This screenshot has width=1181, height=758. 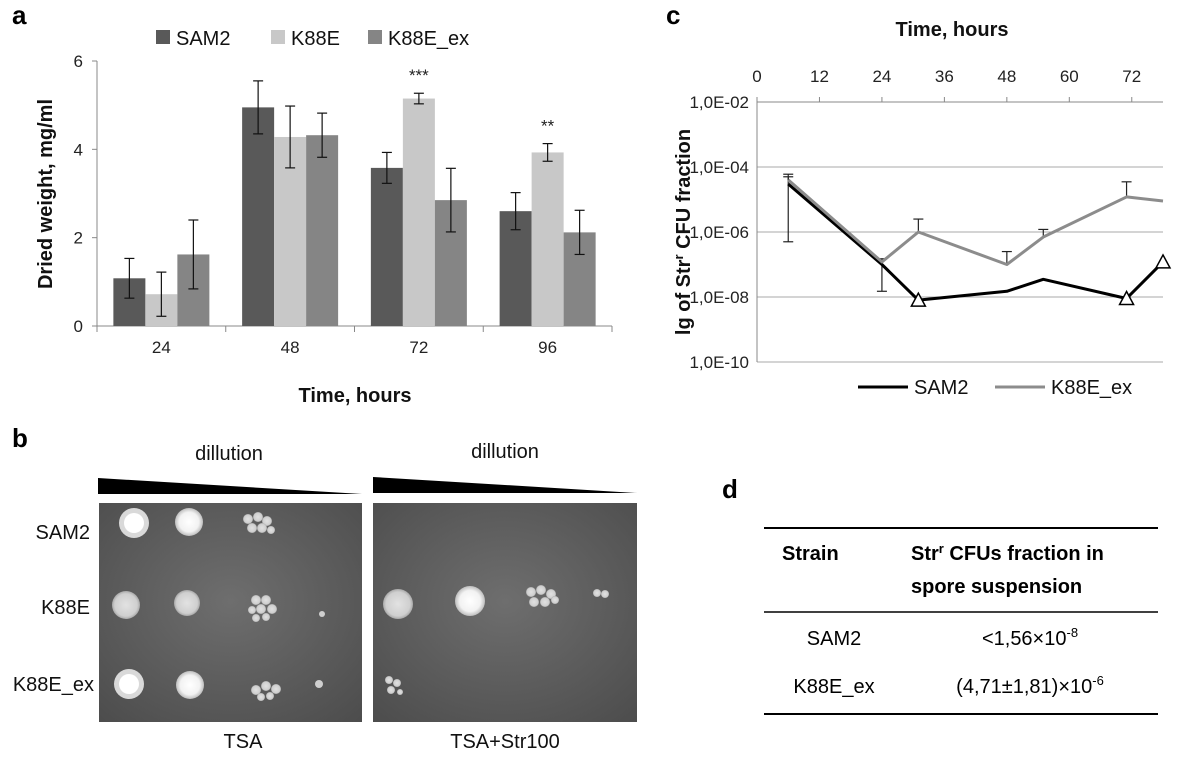 I want to click on x-tick-label-c: 60, so click(x=1069, y=76).